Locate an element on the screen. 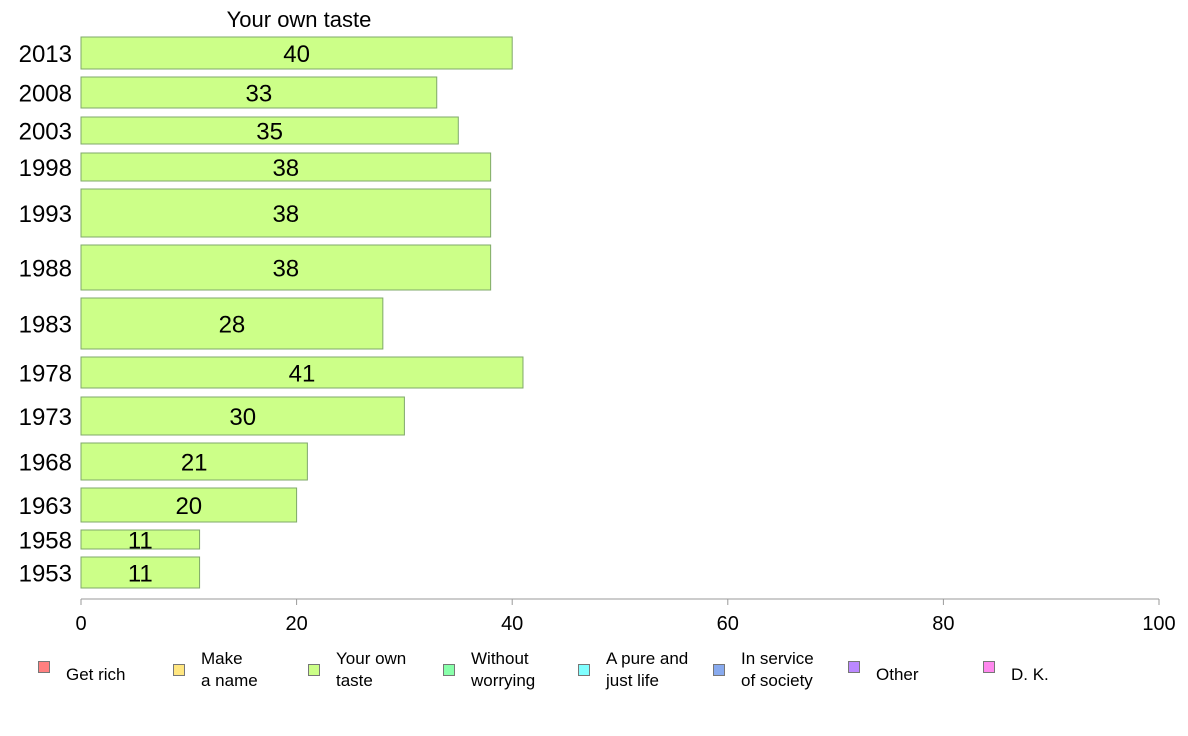 The height and width of the screenshot is (736, 1188). y-tick-label-1988: 1988 is located at coordinates (45, 269).